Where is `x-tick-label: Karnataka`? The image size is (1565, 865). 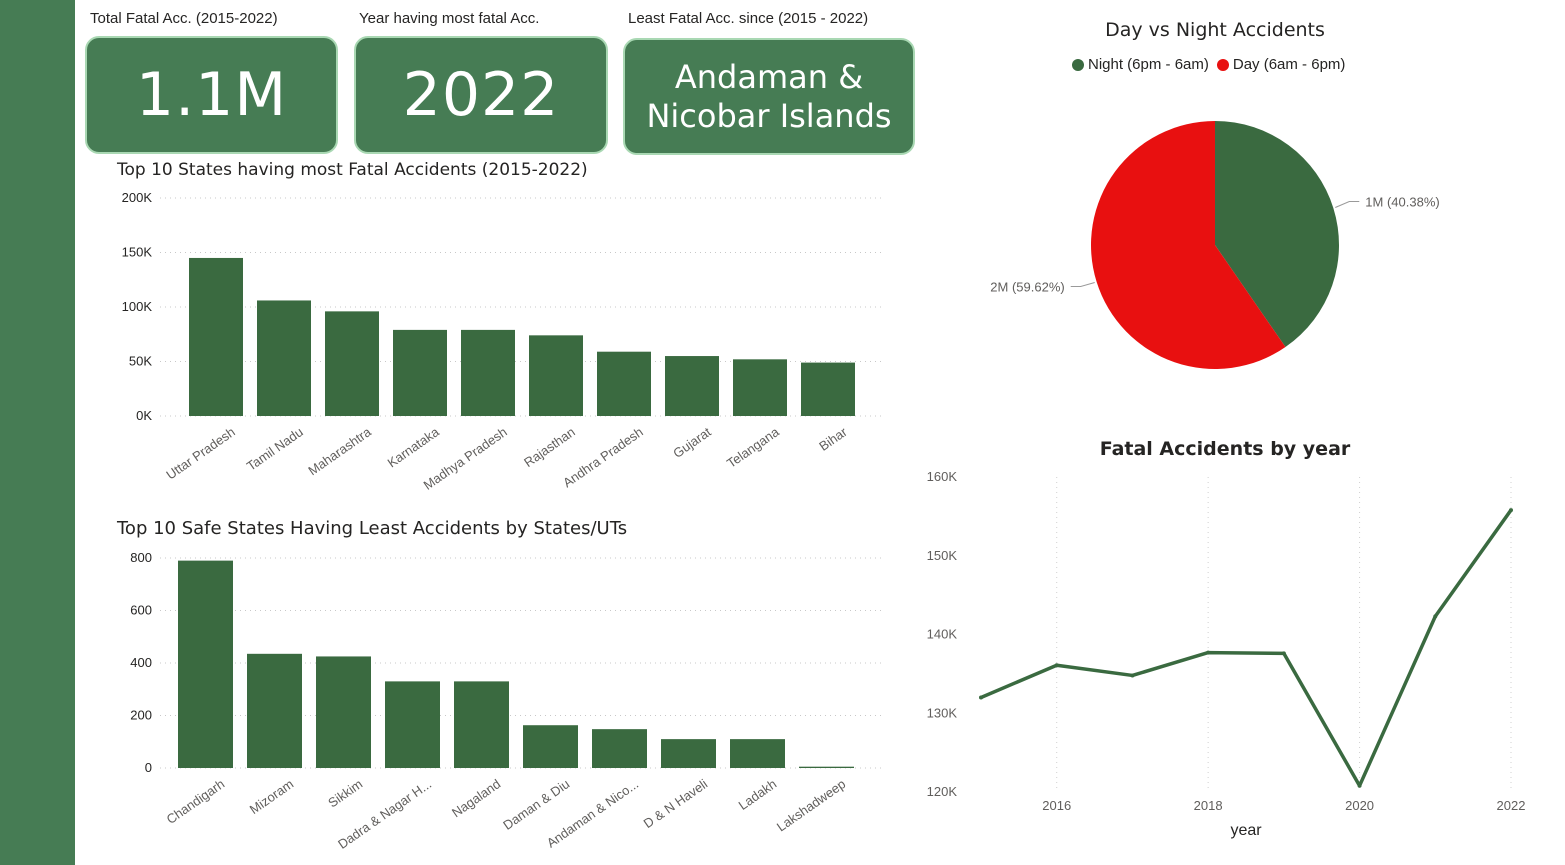
x-tick-label: Karnataka is located at coordinates (414, 447).